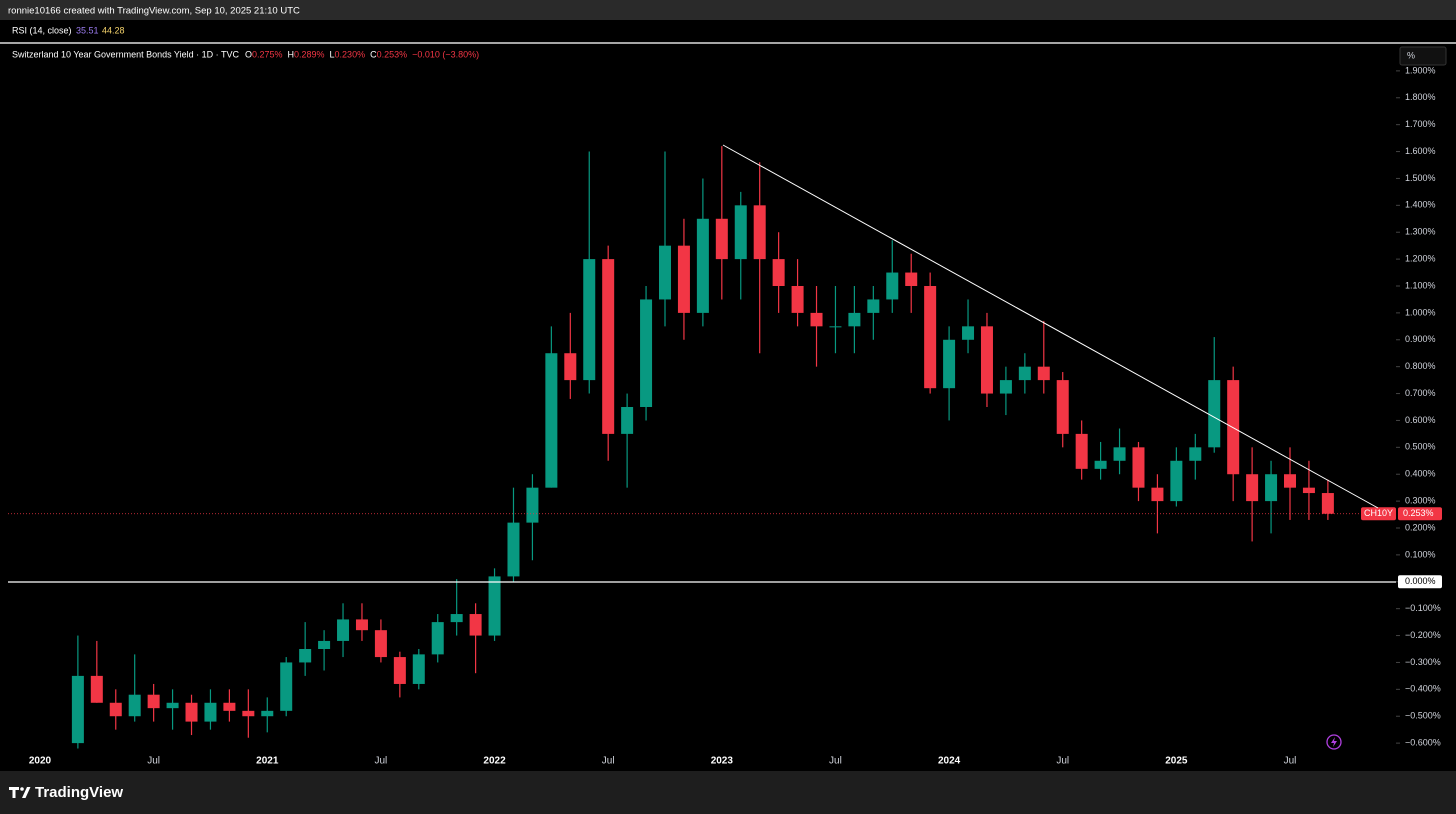 The width and height of the screenshot is (1456, 814). What do you see at coordinates (1420, 285) in the screenshot?
I see `y-tick-label: 1.100%` at bounding box center [1420, 285].